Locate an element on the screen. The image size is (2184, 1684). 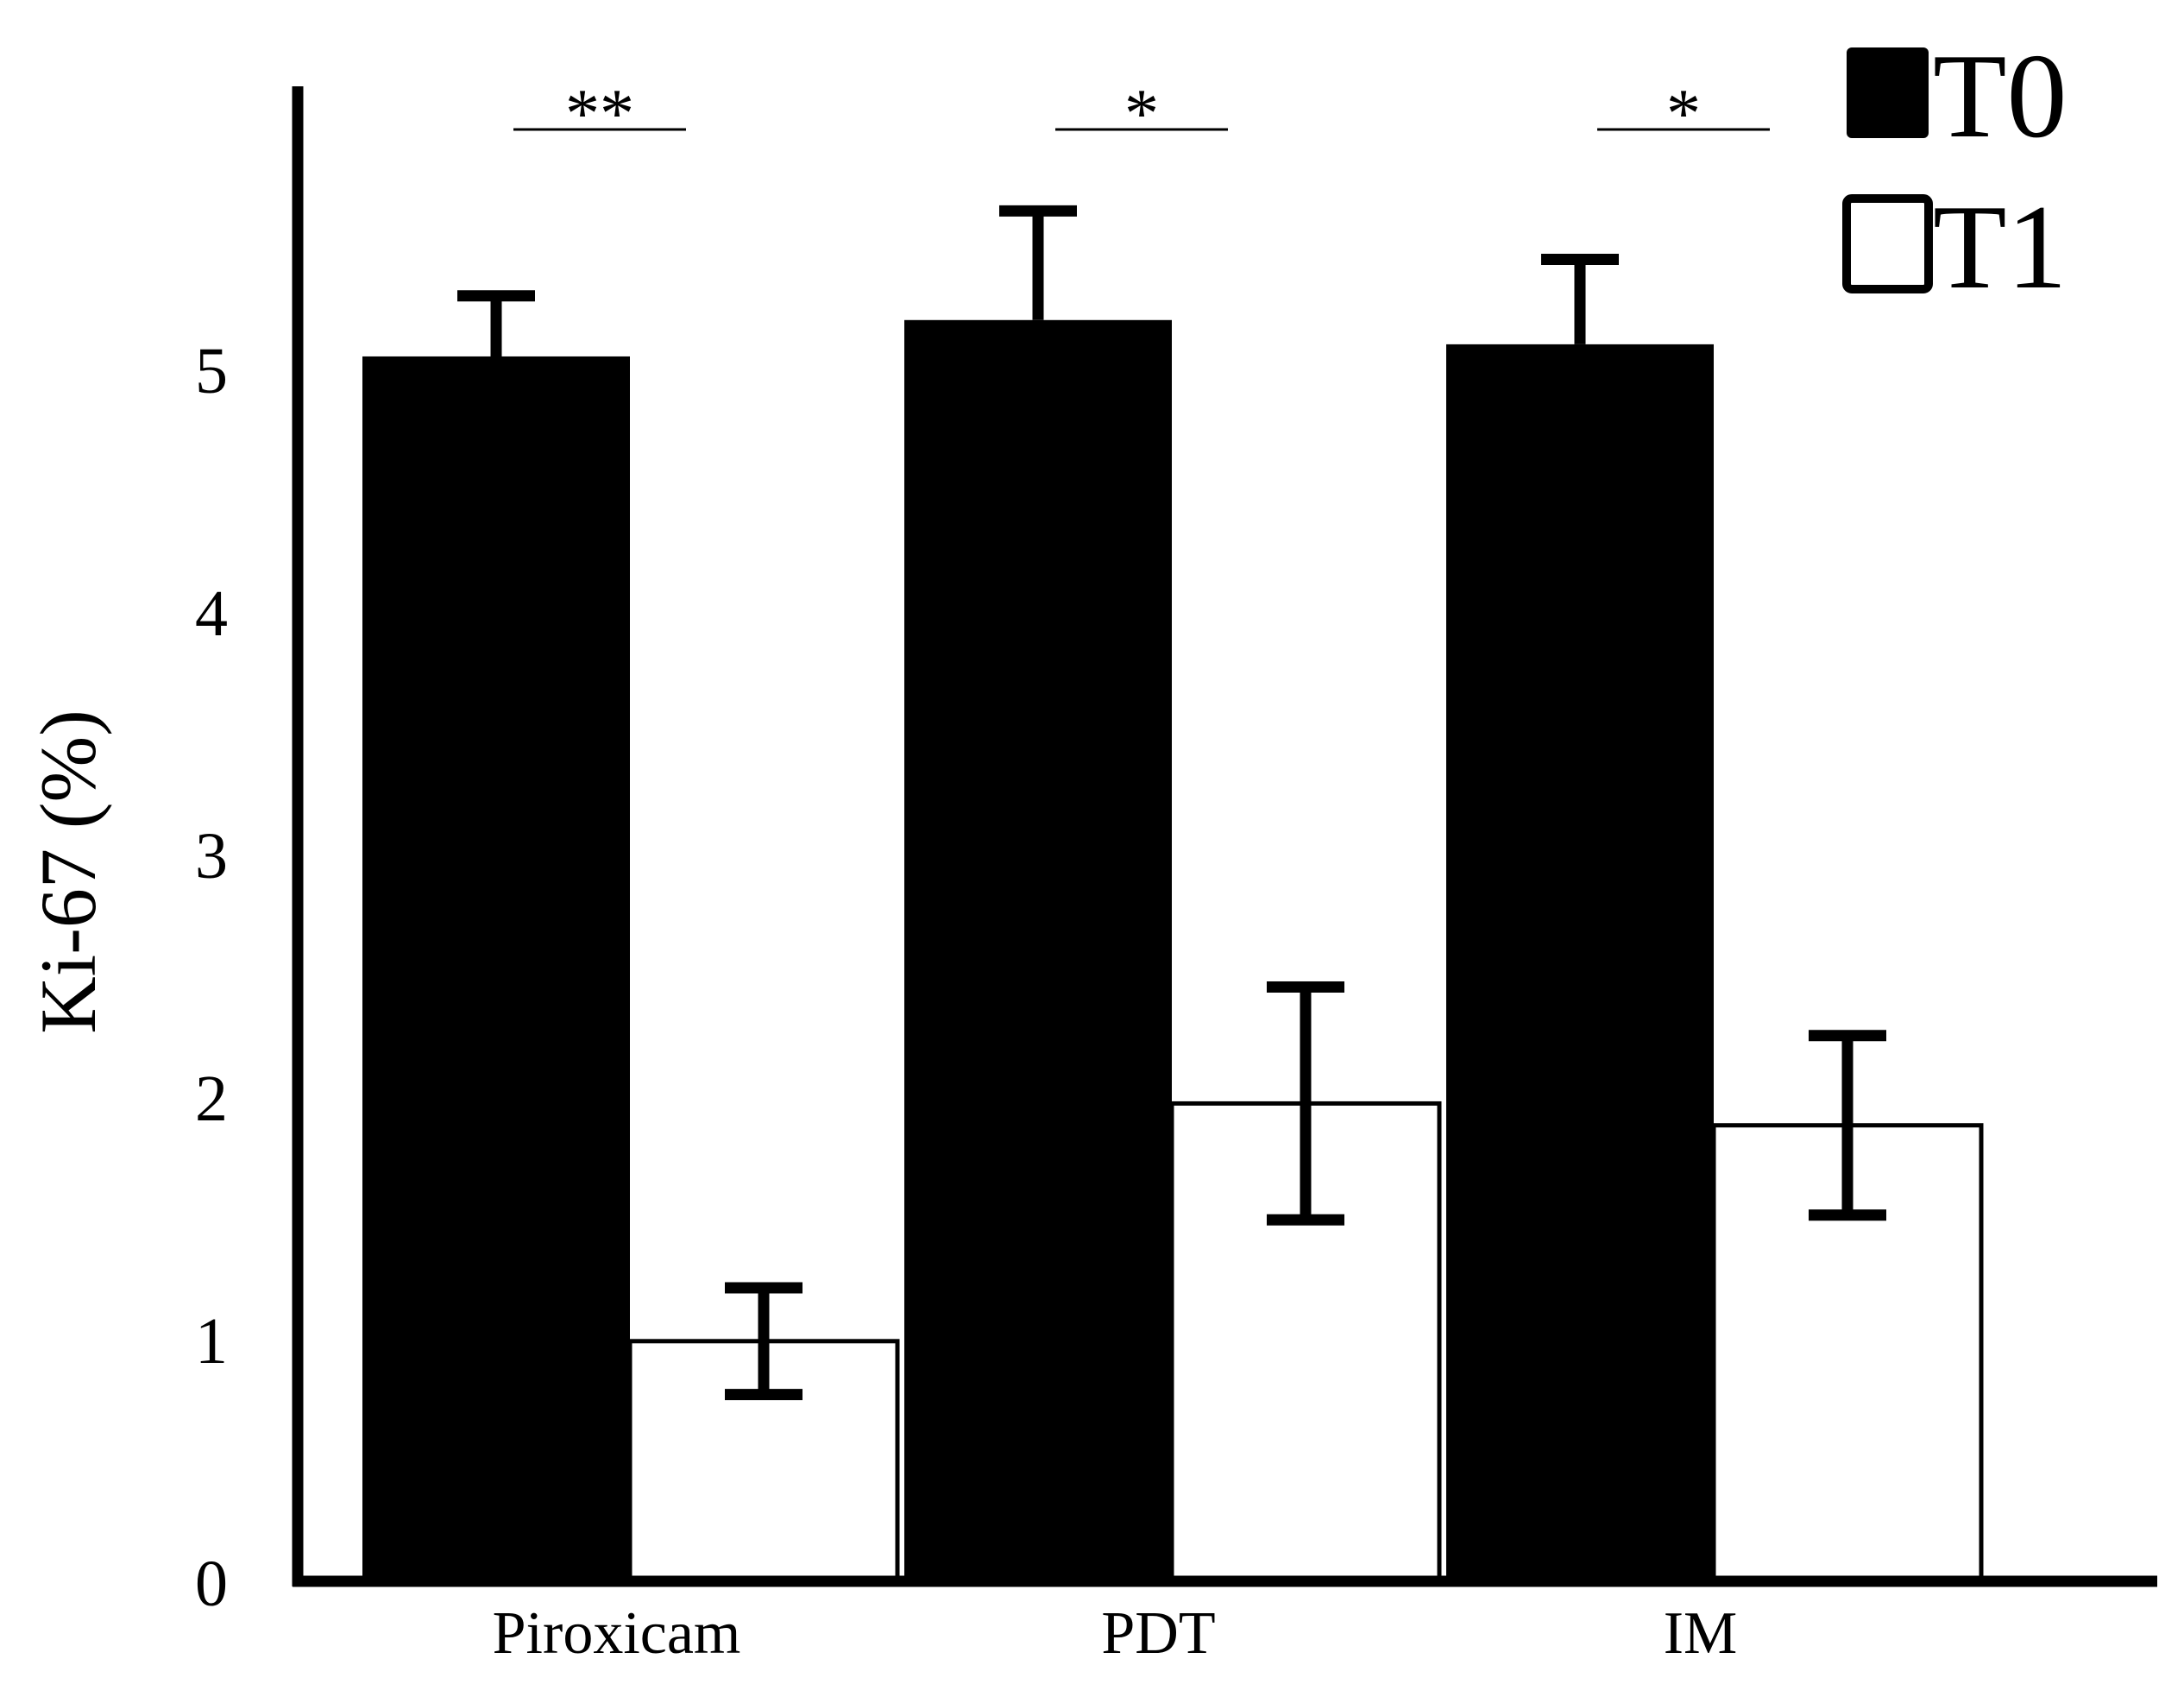
bar-t0-im is located at coordinates (1580, 963).